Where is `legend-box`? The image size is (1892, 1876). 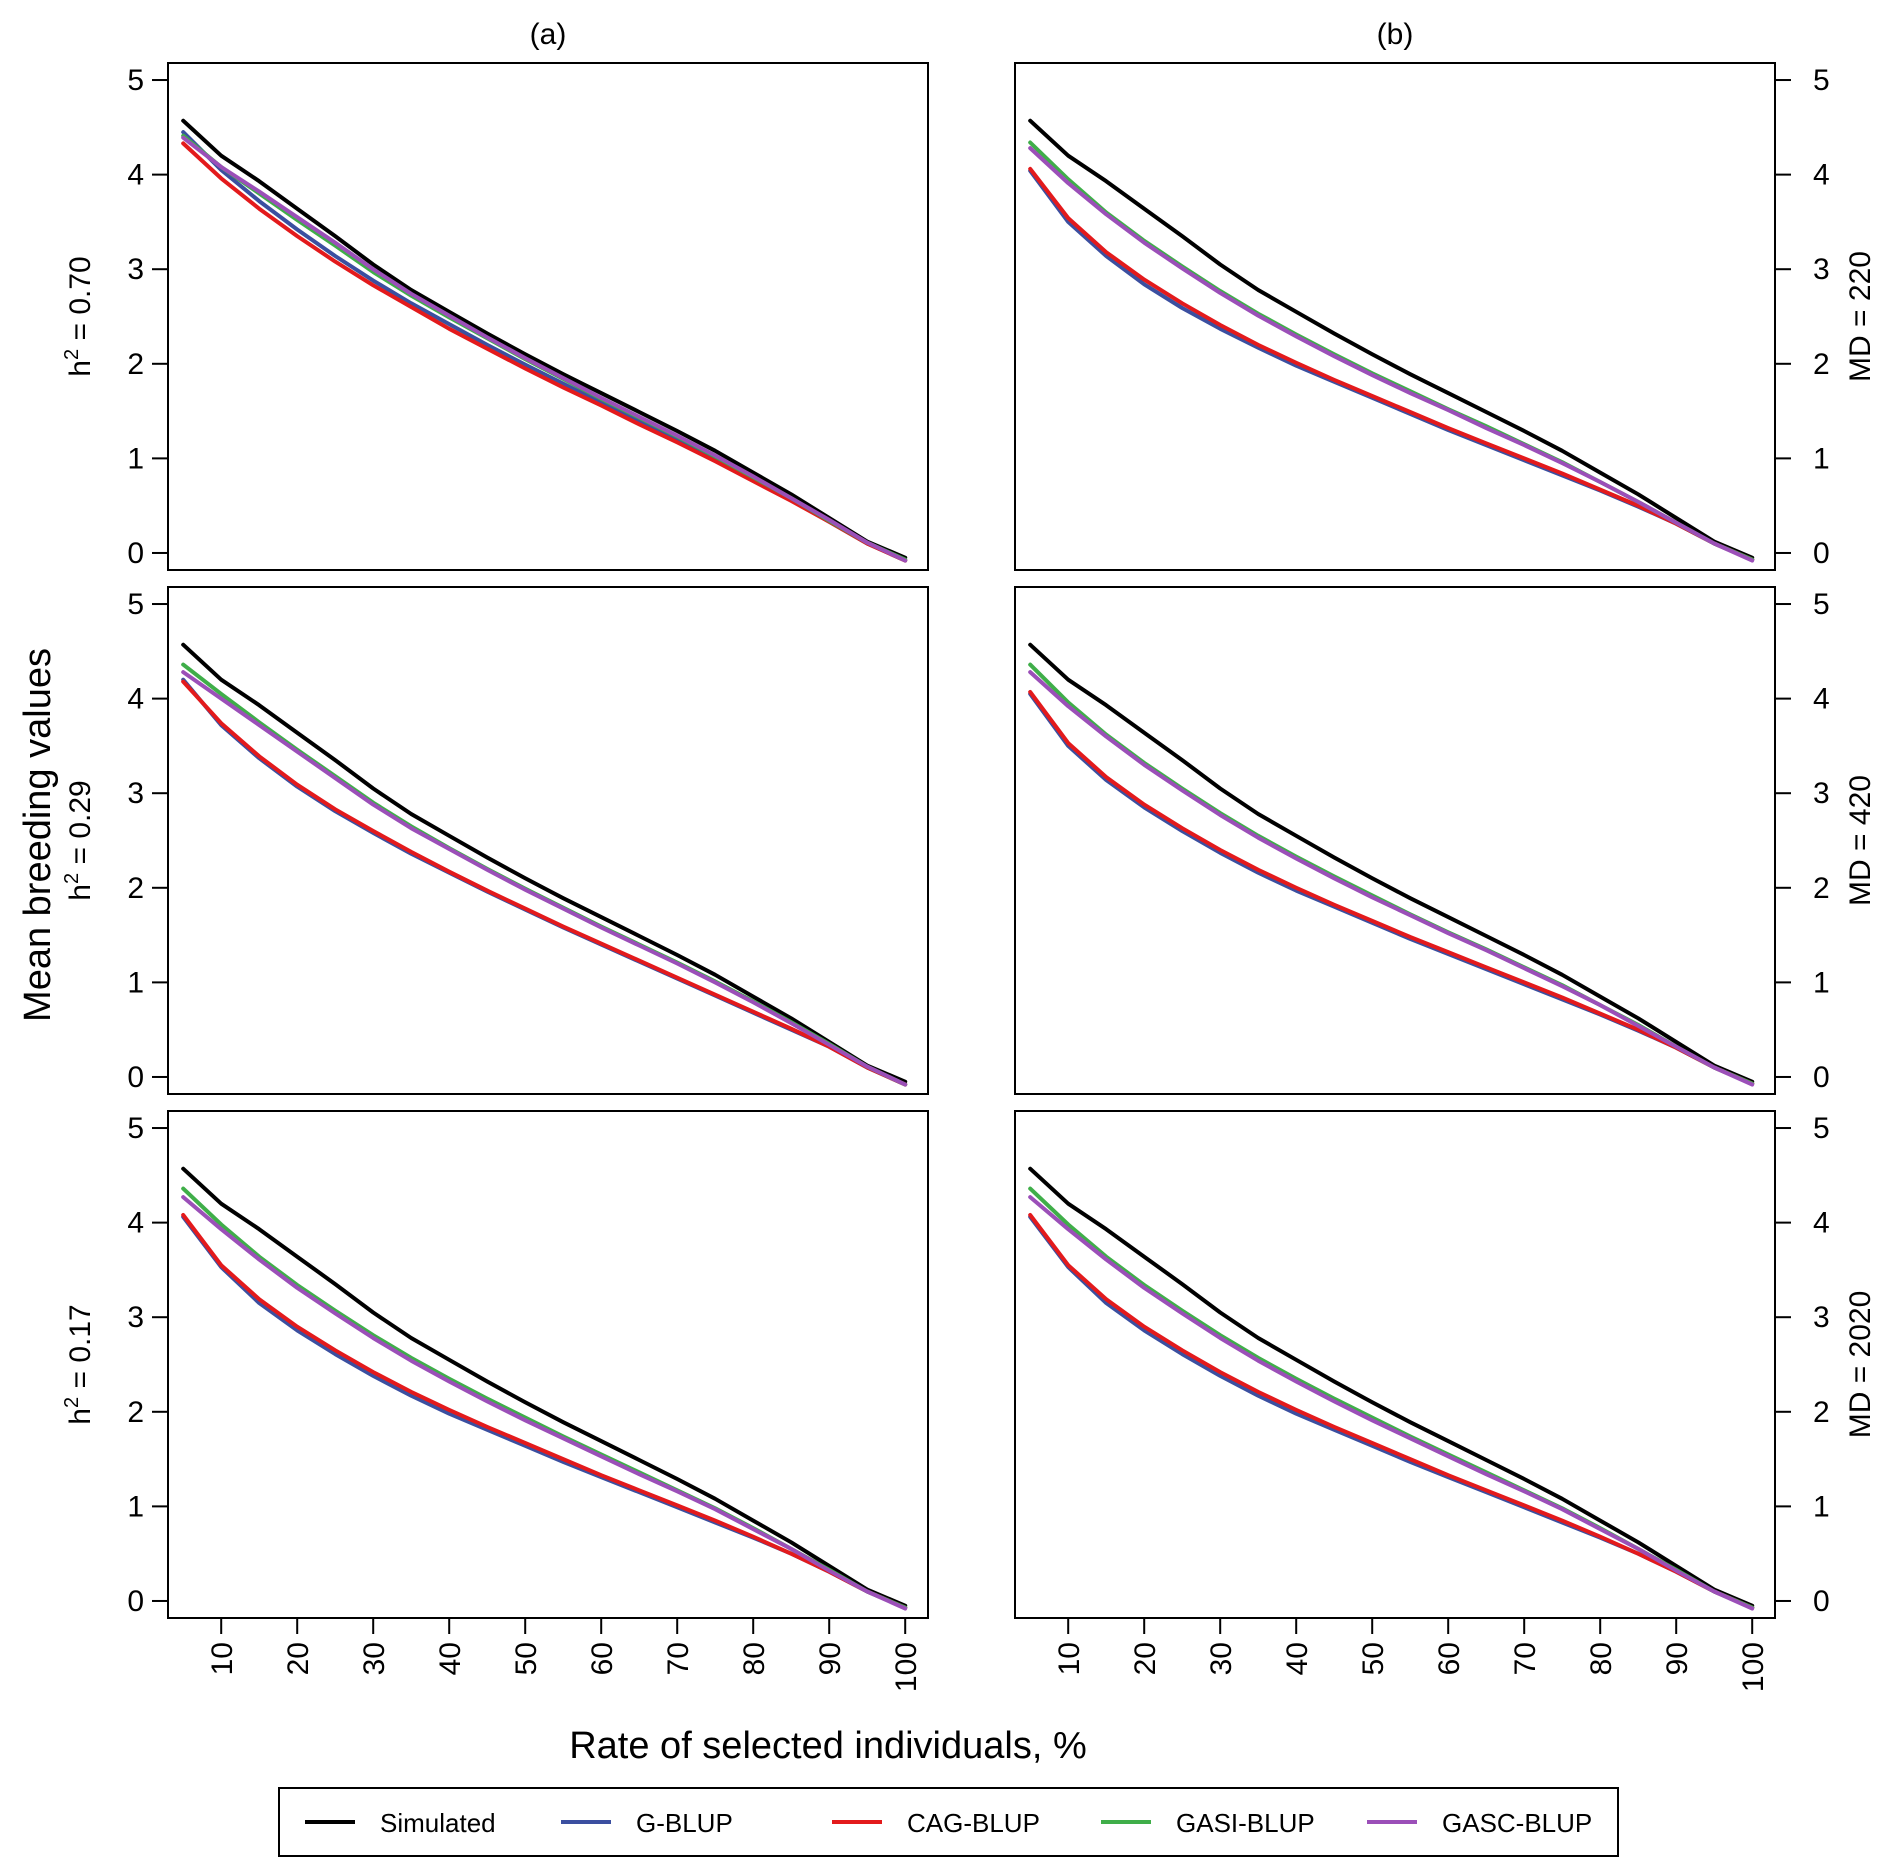 legend-box is located at coordinates (948, 1822).